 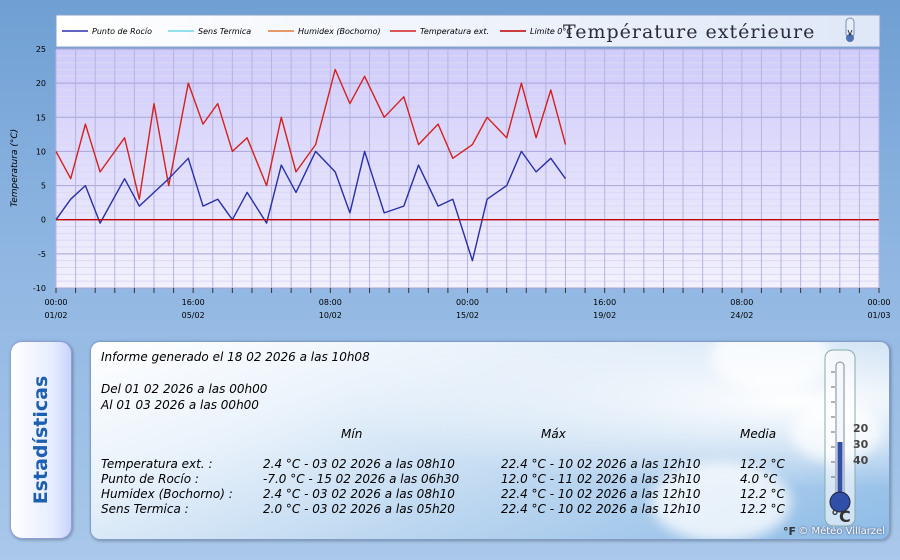 I want to click on period-to-text: Al 01 03 2026 a las 00h00, so click(x=180, y=405).